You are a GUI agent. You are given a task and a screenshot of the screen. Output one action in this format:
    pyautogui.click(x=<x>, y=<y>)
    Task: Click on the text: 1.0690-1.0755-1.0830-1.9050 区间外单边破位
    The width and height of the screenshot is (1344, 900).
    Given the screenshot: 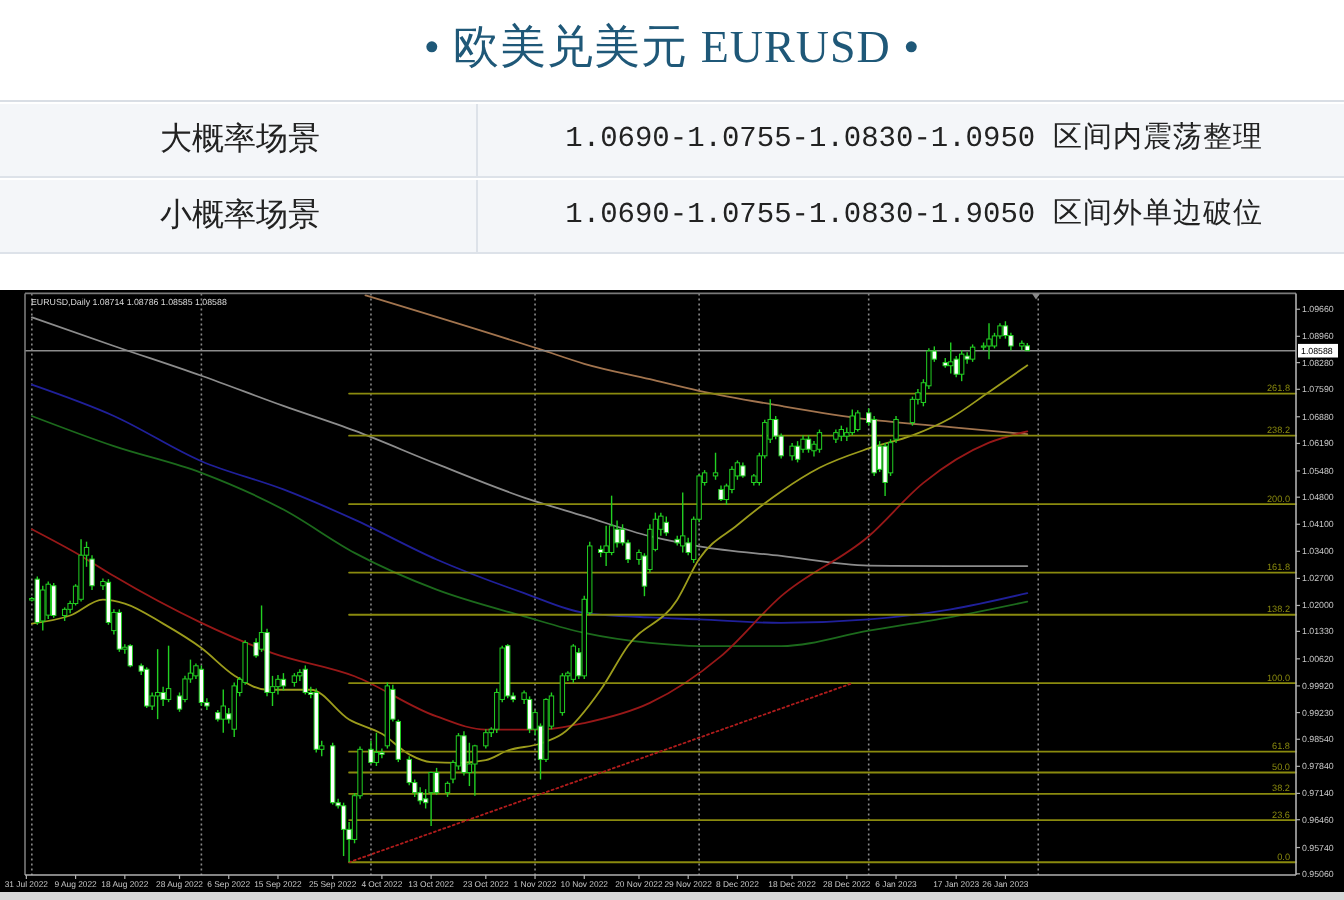 What is the action you would take?
    pyautogui.click(x=914, y=214)
    